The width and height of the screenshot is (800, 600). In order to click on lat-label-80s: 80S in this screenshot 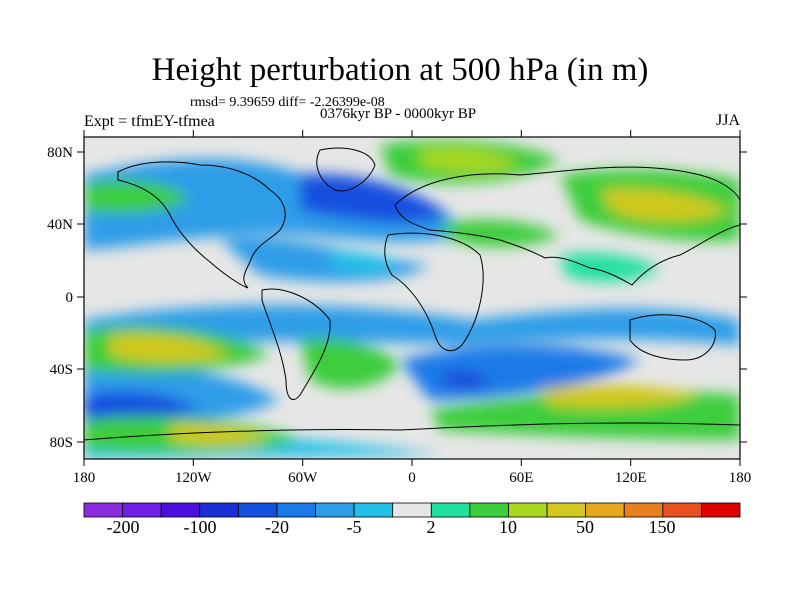, I will do `click(61, 443)`.